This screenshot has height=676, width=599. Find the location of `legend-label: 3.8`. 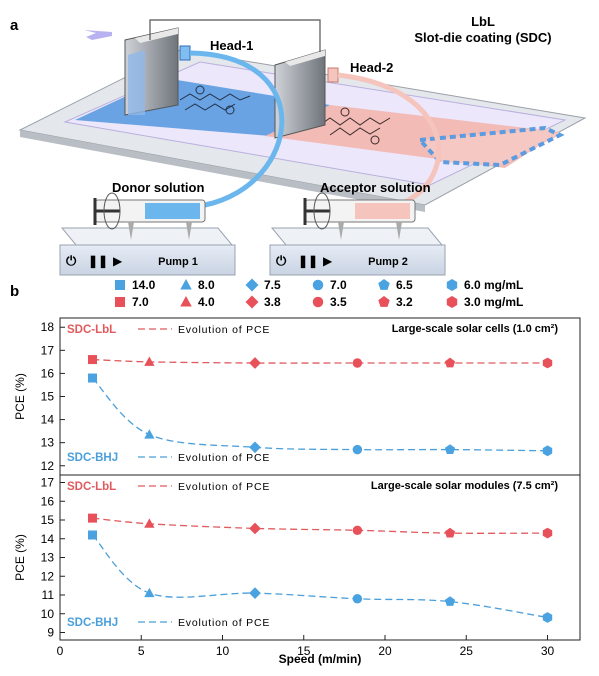

legend-label: 3.8 is located at coordinates (272, 302).